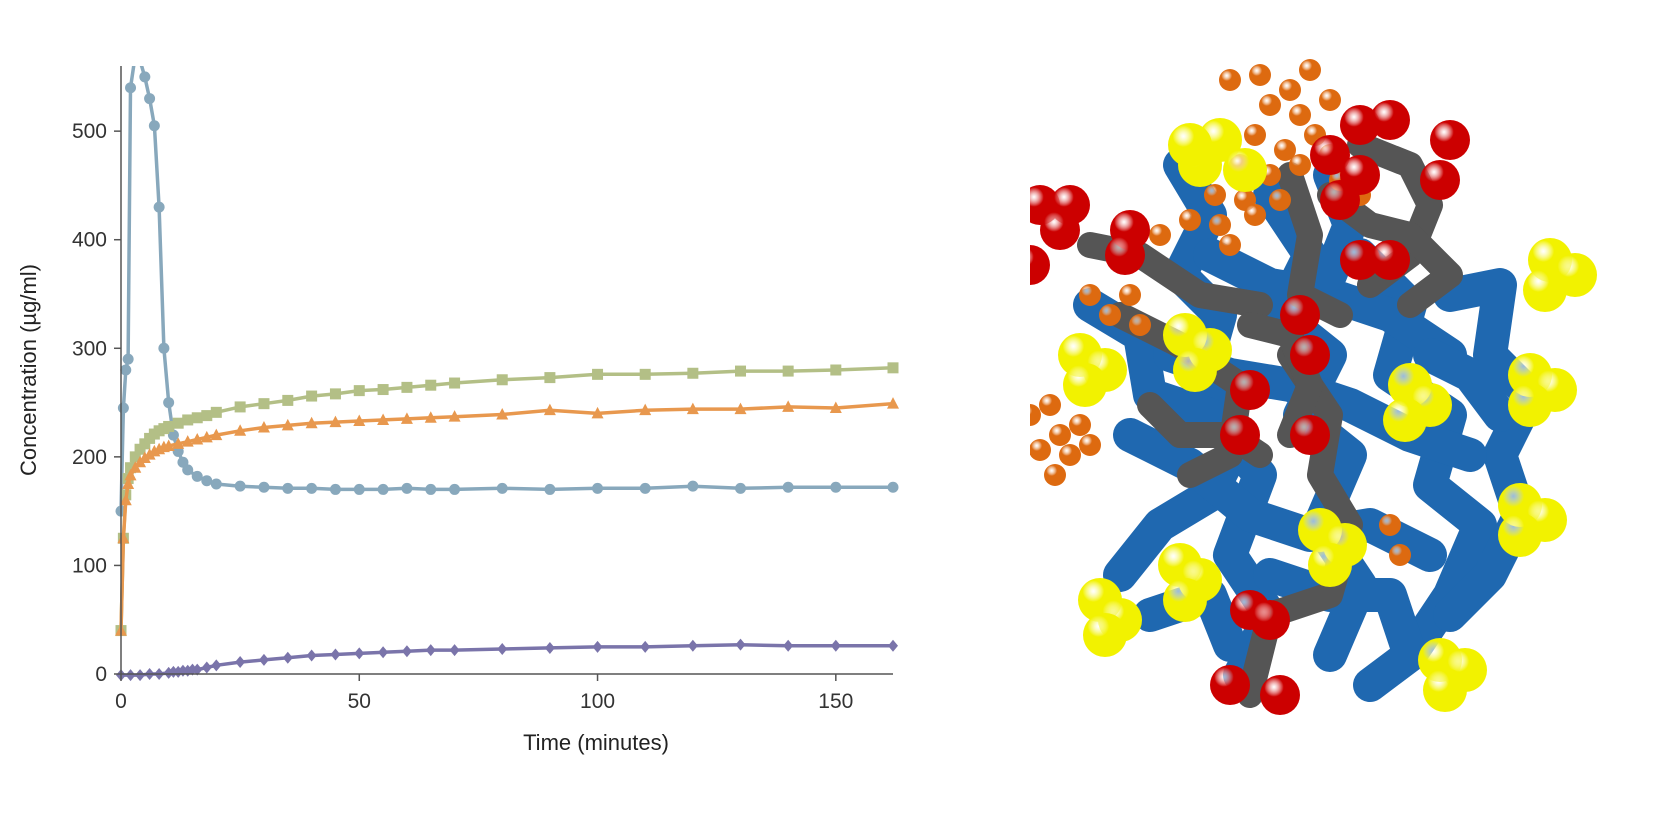 The height and width of the screenshot is (837, 1676). Describe the element at coordinates (835, 701) in the screenshot. I see `x-tick-label: 150` at that location.